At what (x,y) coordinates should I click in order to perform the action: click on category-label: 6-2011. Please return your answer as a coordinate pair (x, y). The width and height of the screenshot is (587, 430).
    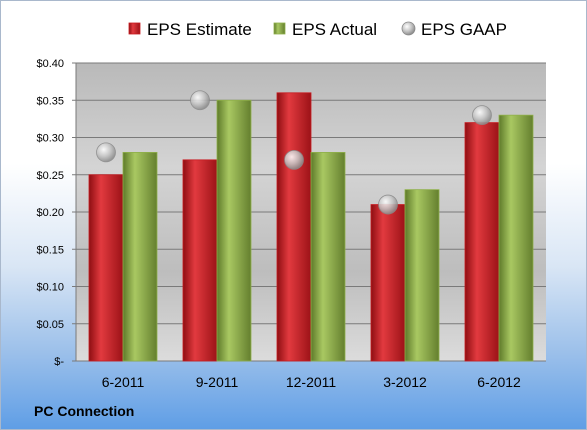
    Looking at the image, I should click on (123, 382).